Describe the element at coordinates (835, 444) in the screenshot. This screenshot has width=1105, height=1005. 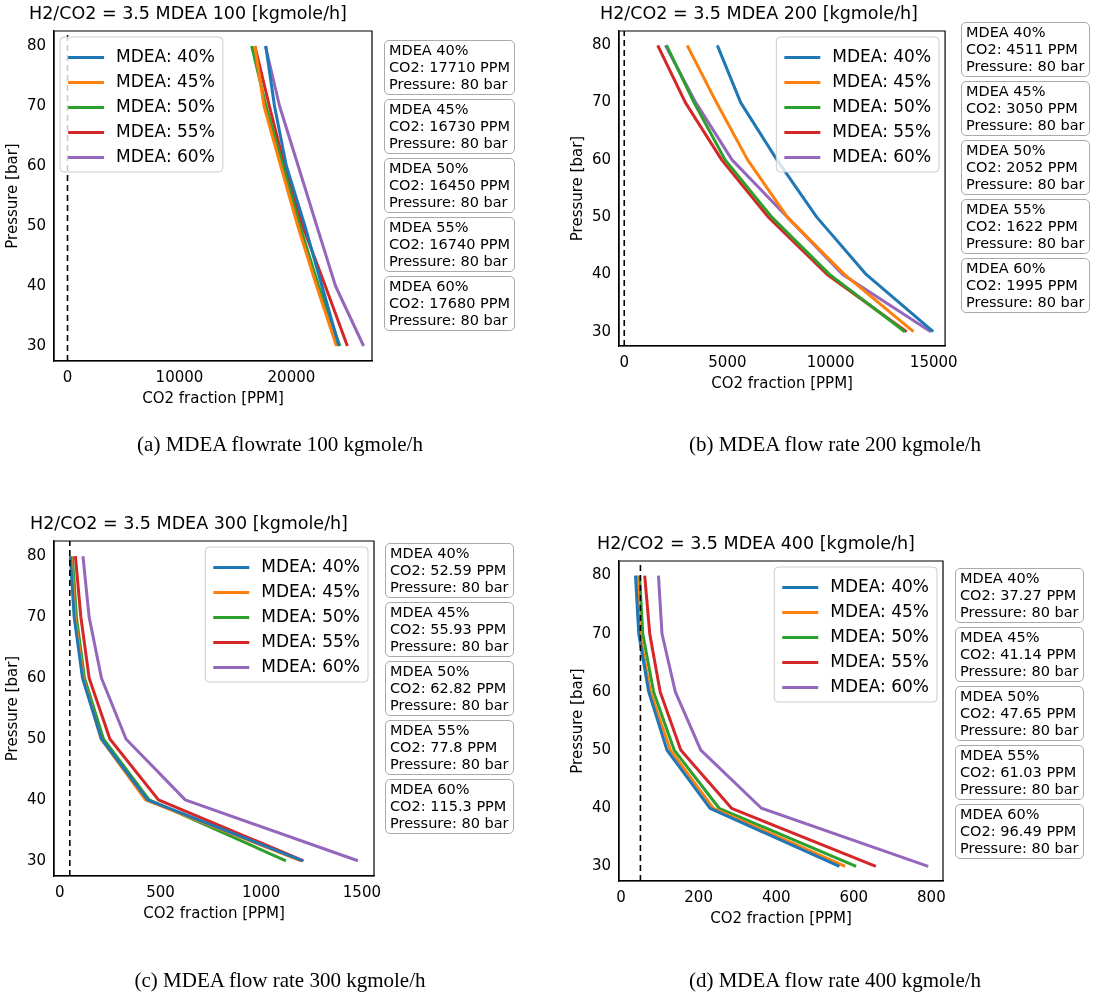
I see `text: (b) MDEA flow rate 200 kgmole/h` at that location.